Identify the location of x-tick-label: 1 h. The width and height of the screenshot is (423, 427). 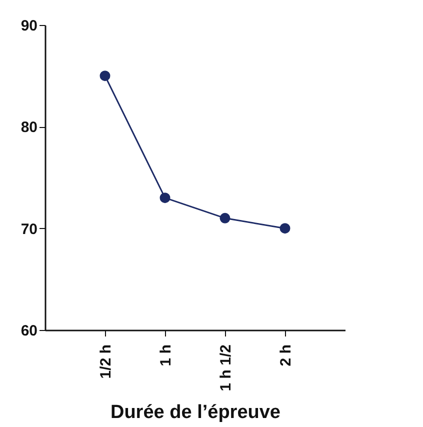
(166, 355).